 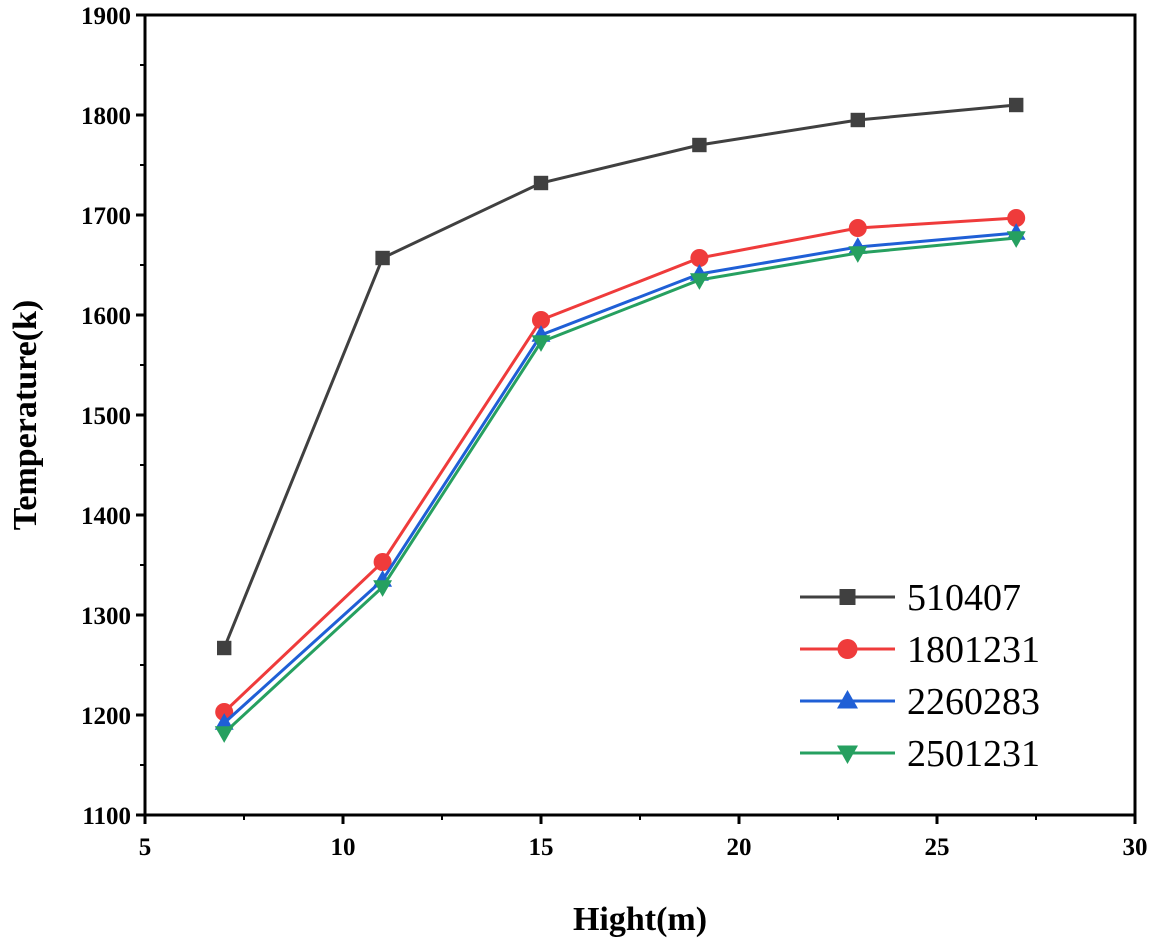 I want to click on y-tick-label: 1800, so click(x=106, y=116).